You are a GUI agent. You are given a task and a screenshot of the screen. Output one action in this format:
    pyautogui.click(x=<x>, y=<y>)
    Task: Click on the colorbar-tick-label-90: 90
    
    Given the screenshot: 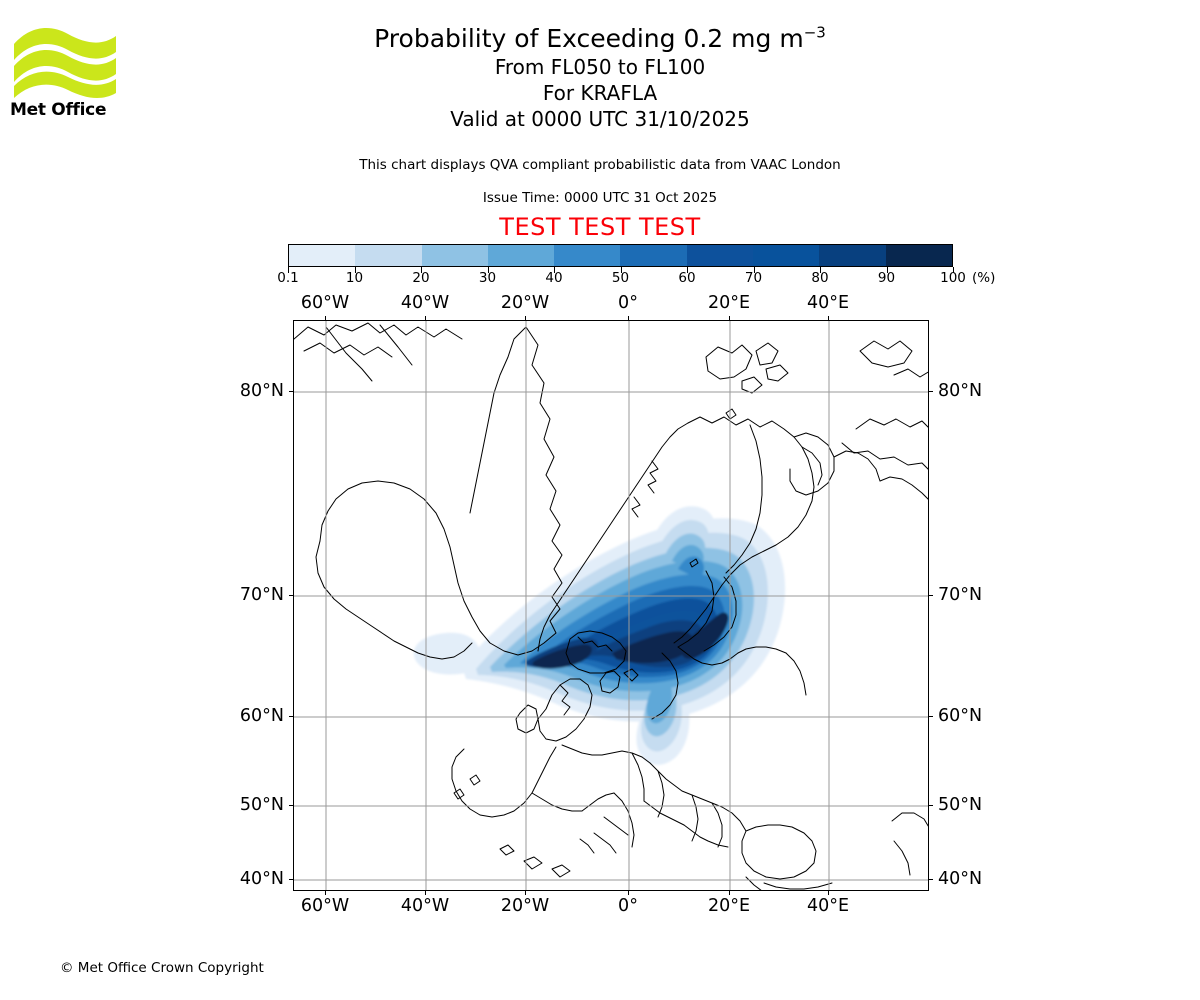 What is the action you would take?
    pyautogui.click(x=886, y=278)
    